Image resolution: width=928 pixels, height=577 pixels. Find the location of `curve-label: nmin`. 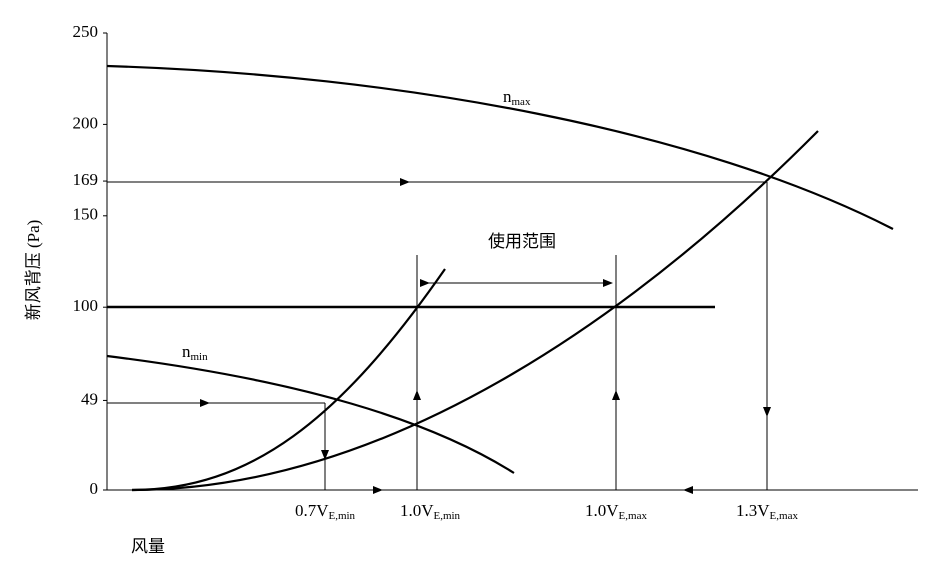

curve-label: nmin is located at coordinates (195, 352).